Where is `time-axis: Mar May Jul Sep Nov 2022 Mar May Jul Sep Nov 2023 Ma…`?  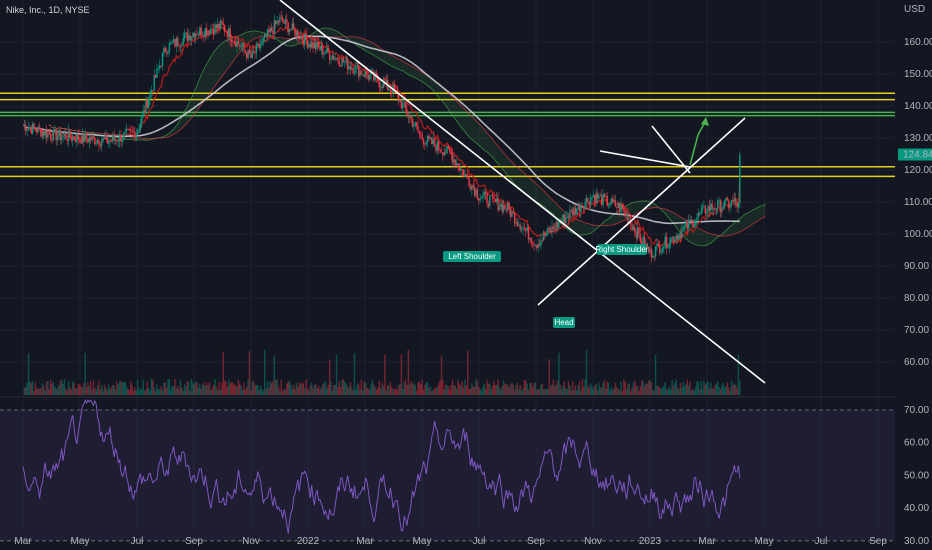 time-axis: Mar May Jul Sep Nov 2022 Mar May Jul Sep Nov 2023 Ma… is located at coordinates (450, 541).